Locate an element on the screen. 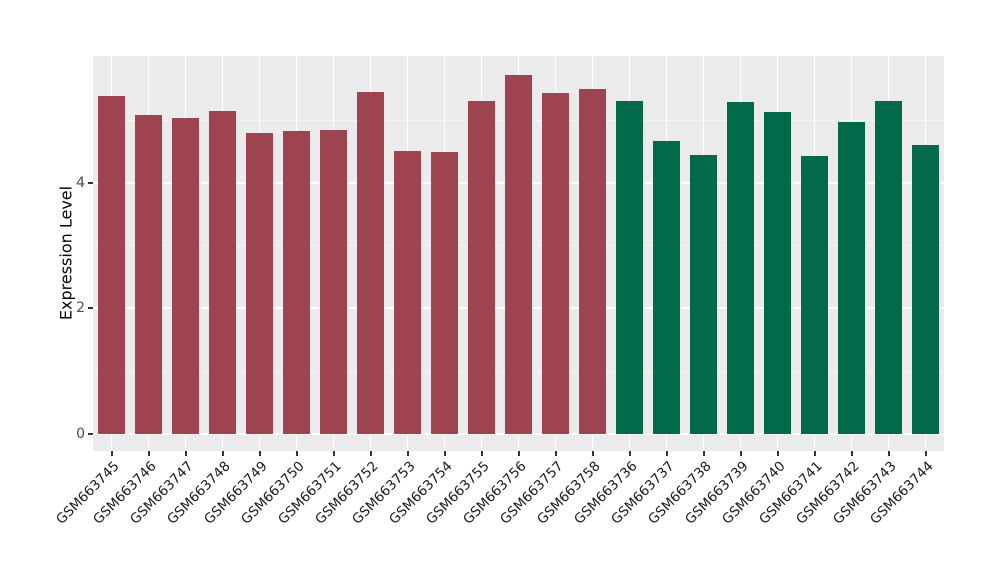  bar-GSM663744 is located at coordinates (925, 289).